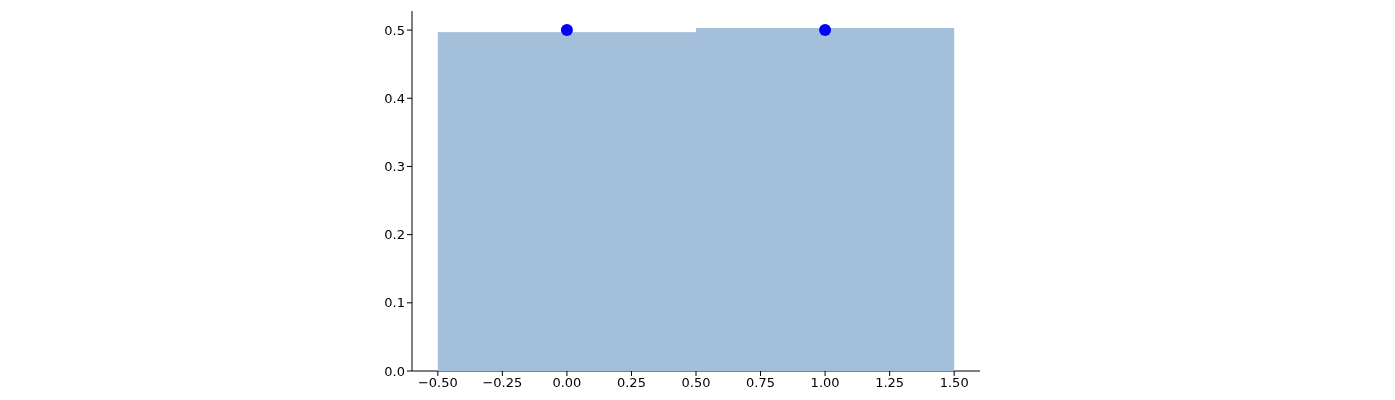 The width and height of the screenshot is (1395, 400). Describe the element at coordinates (761, 383) in the screenshot. I see `x-tick-label: 0.75` at that location.